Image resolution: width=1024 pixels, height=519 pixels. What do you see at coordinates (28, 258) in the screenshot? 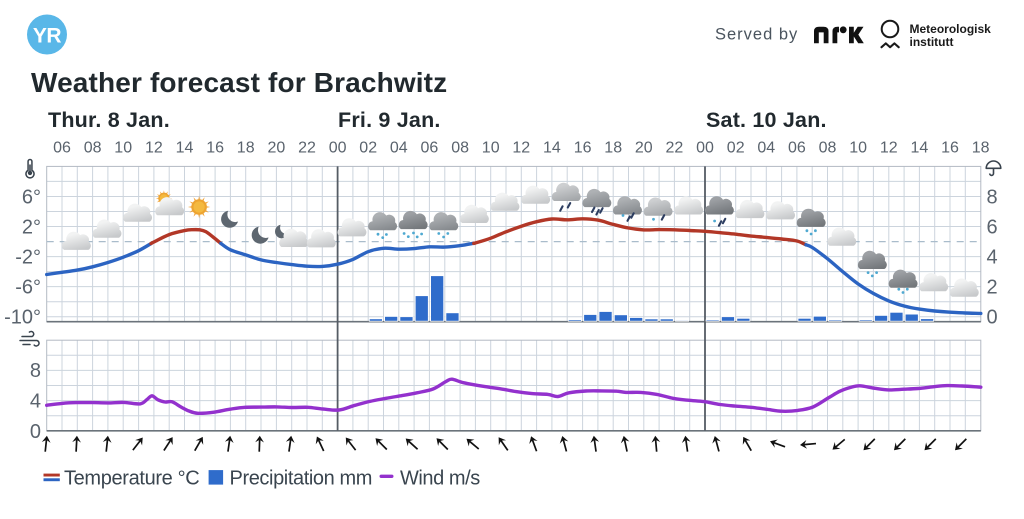
I see `svg-text: -2°` at bounding box center [28, 258].